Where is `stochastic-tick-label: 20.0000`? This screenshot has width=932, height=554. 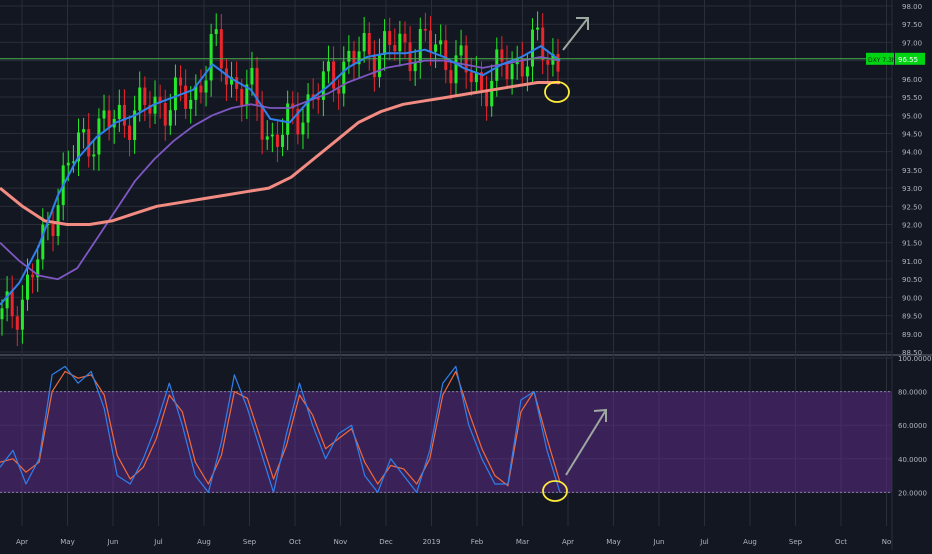 stochastic-tick-label: 20.0000 is located at coordinates (912, 493).